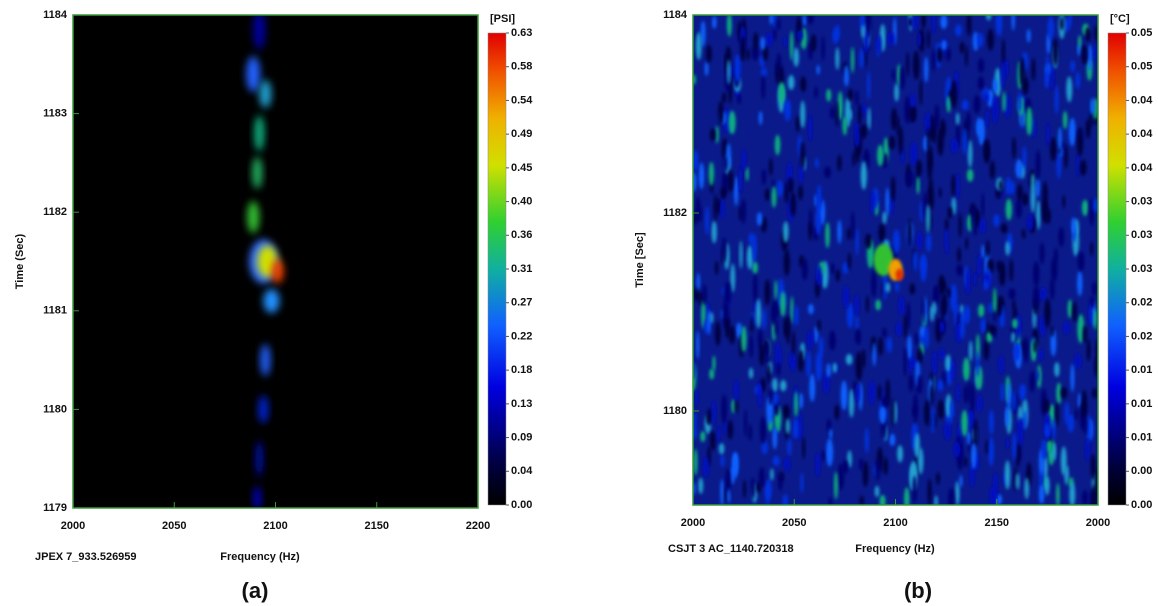 This screenshot has width=1158, height=606. I want to click on colorbar-tick-label: 0.05, so click(1141, 33).